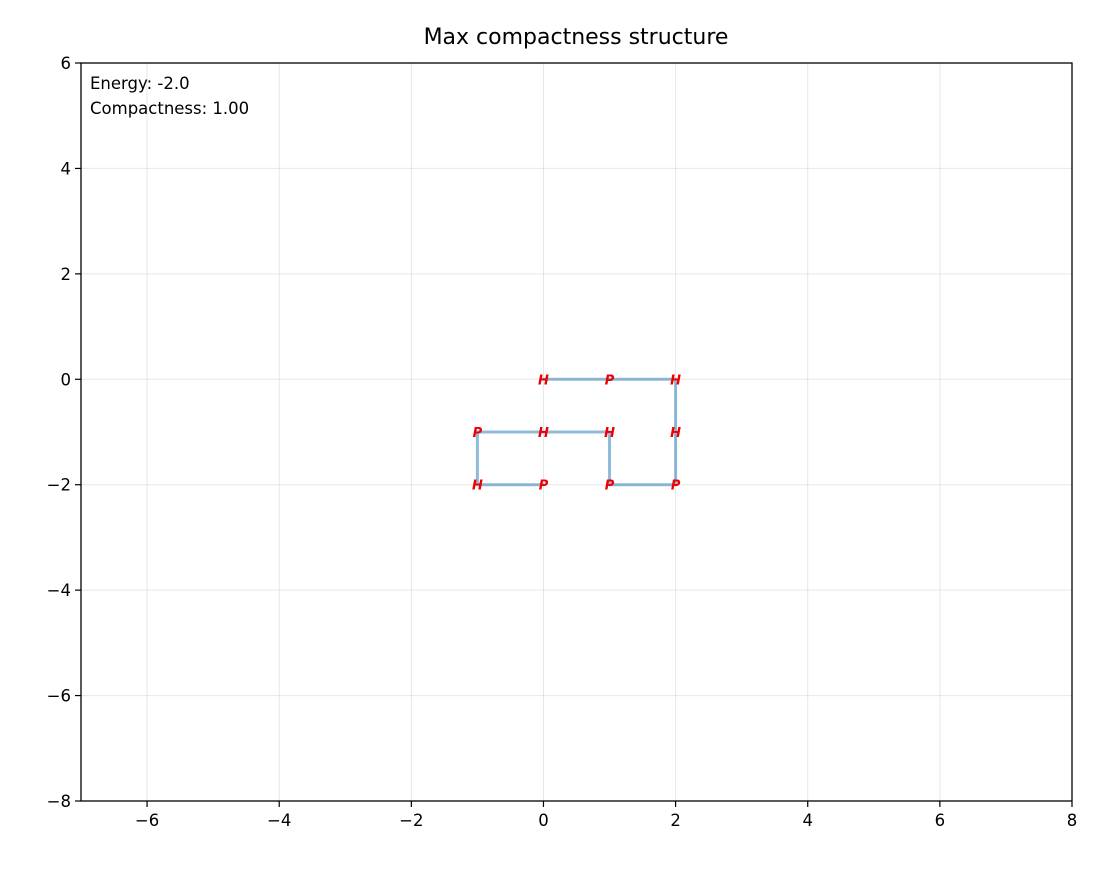 The width and height of the screenshot is (1101, 869). What do you see at coordinates (279, 820) in the screenshot?
I see `x-tick-label: −4` at bounding box center [279, 820].